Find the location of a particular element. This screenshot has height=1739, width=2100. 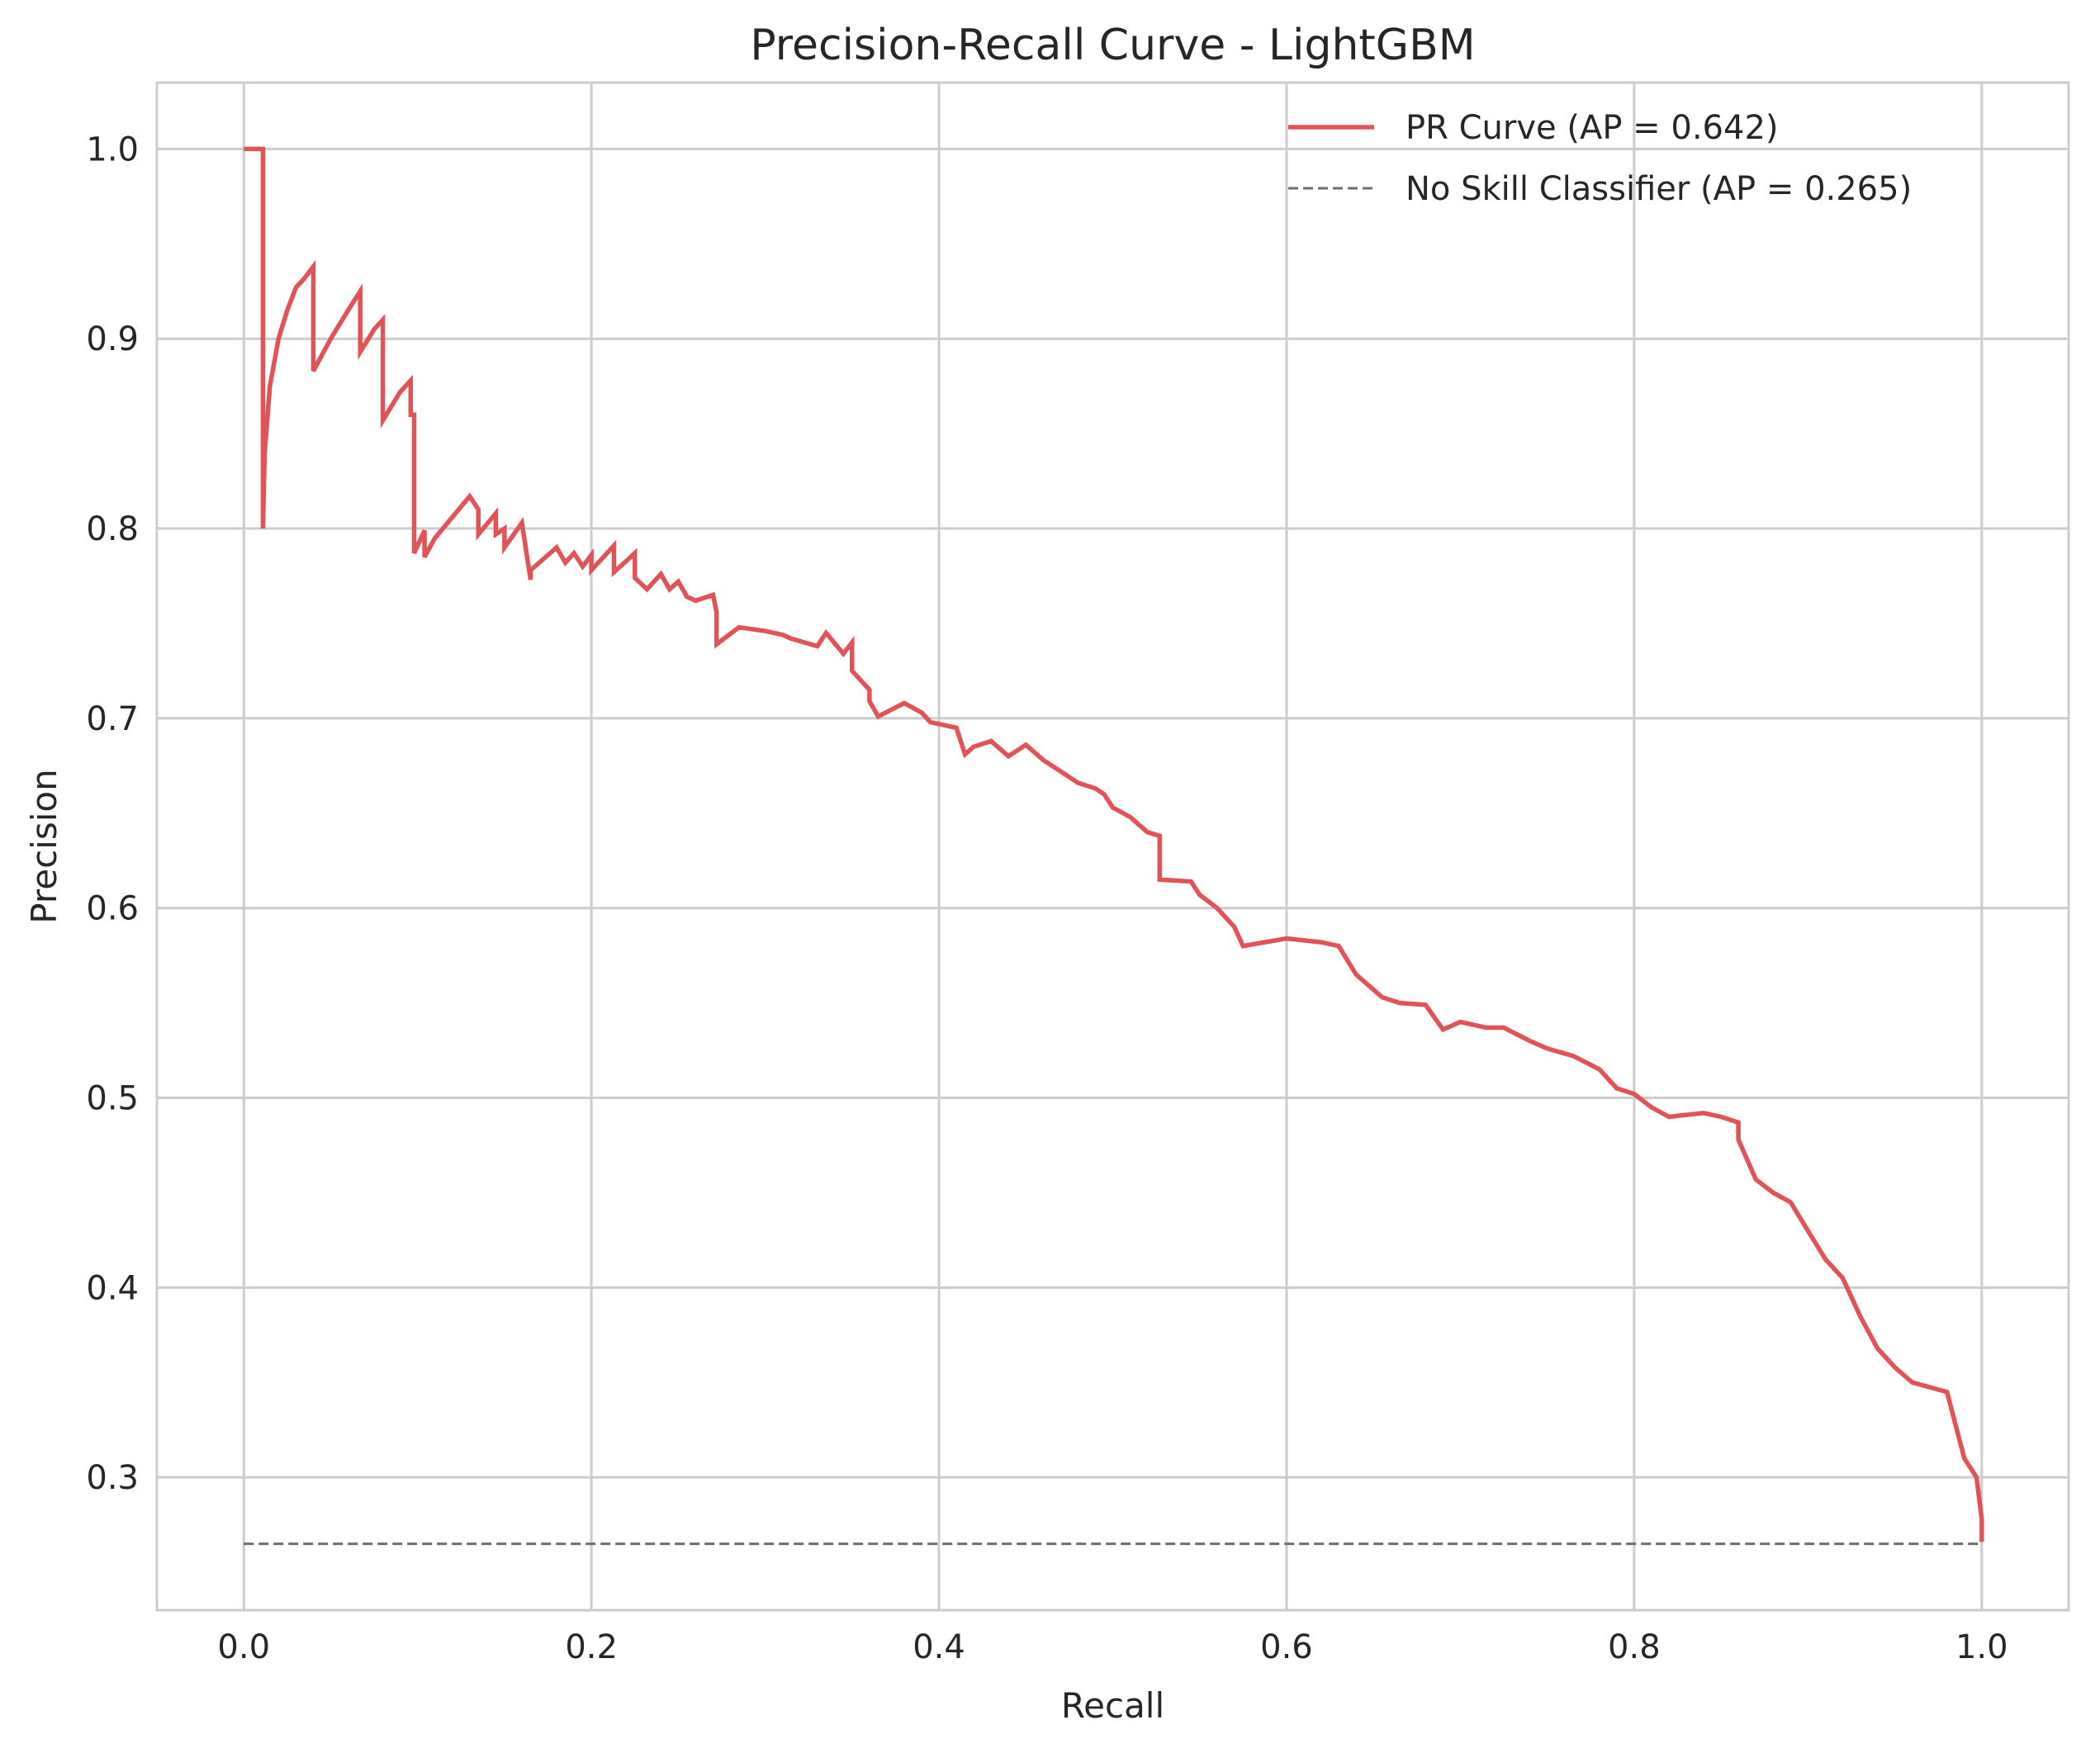

y-tick-label: 0.4 is located at coordinates (113, 1288).